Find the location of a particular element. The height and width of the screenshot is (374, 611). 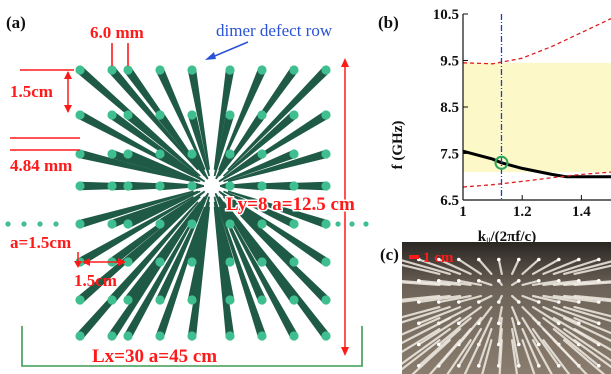

horizontal-spacing-arrowhead-left is located at coordinates (86, 262).